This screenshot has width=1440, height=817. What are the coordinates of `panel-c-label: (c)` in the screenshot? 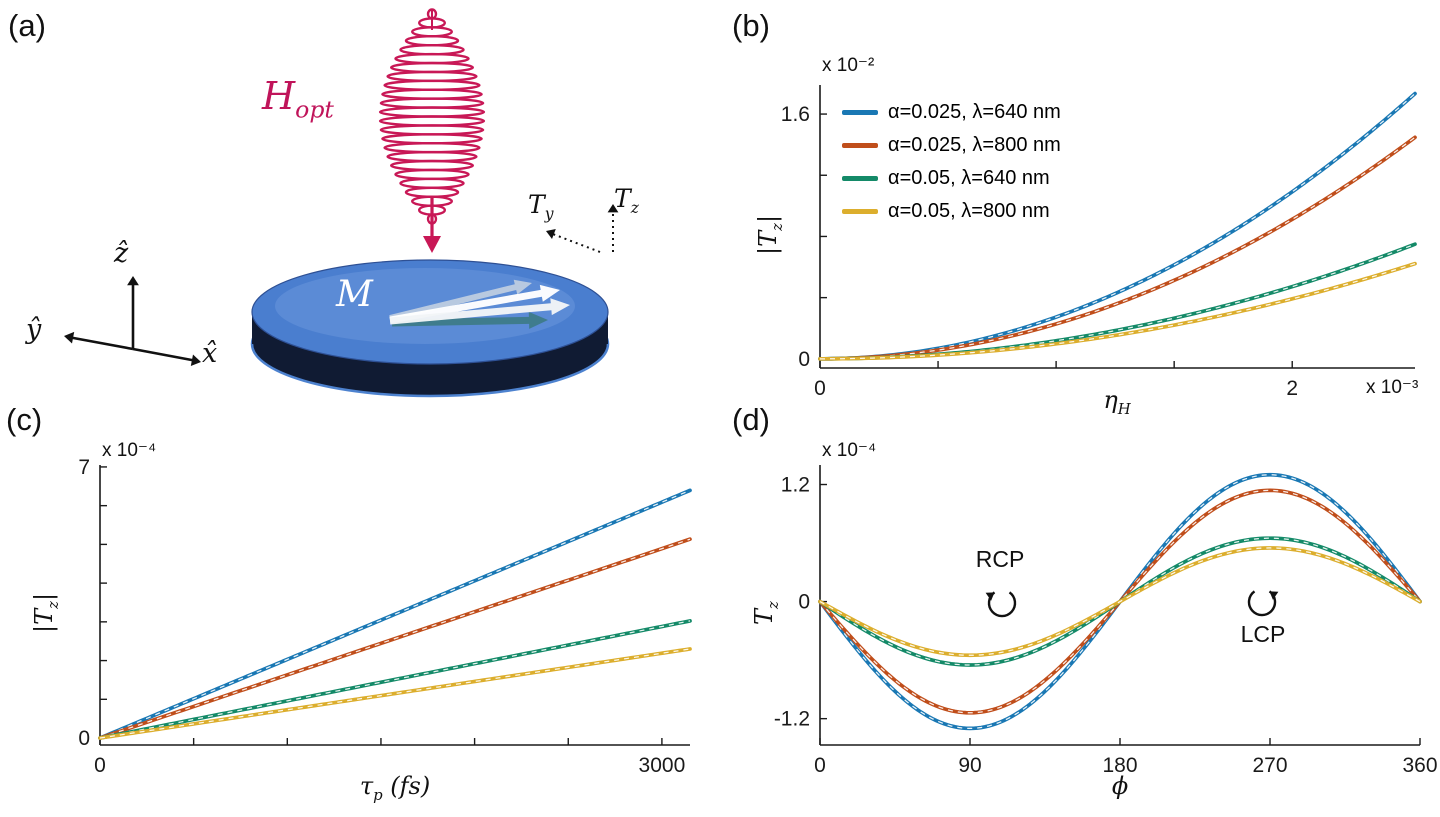 It's located at (24, 419).